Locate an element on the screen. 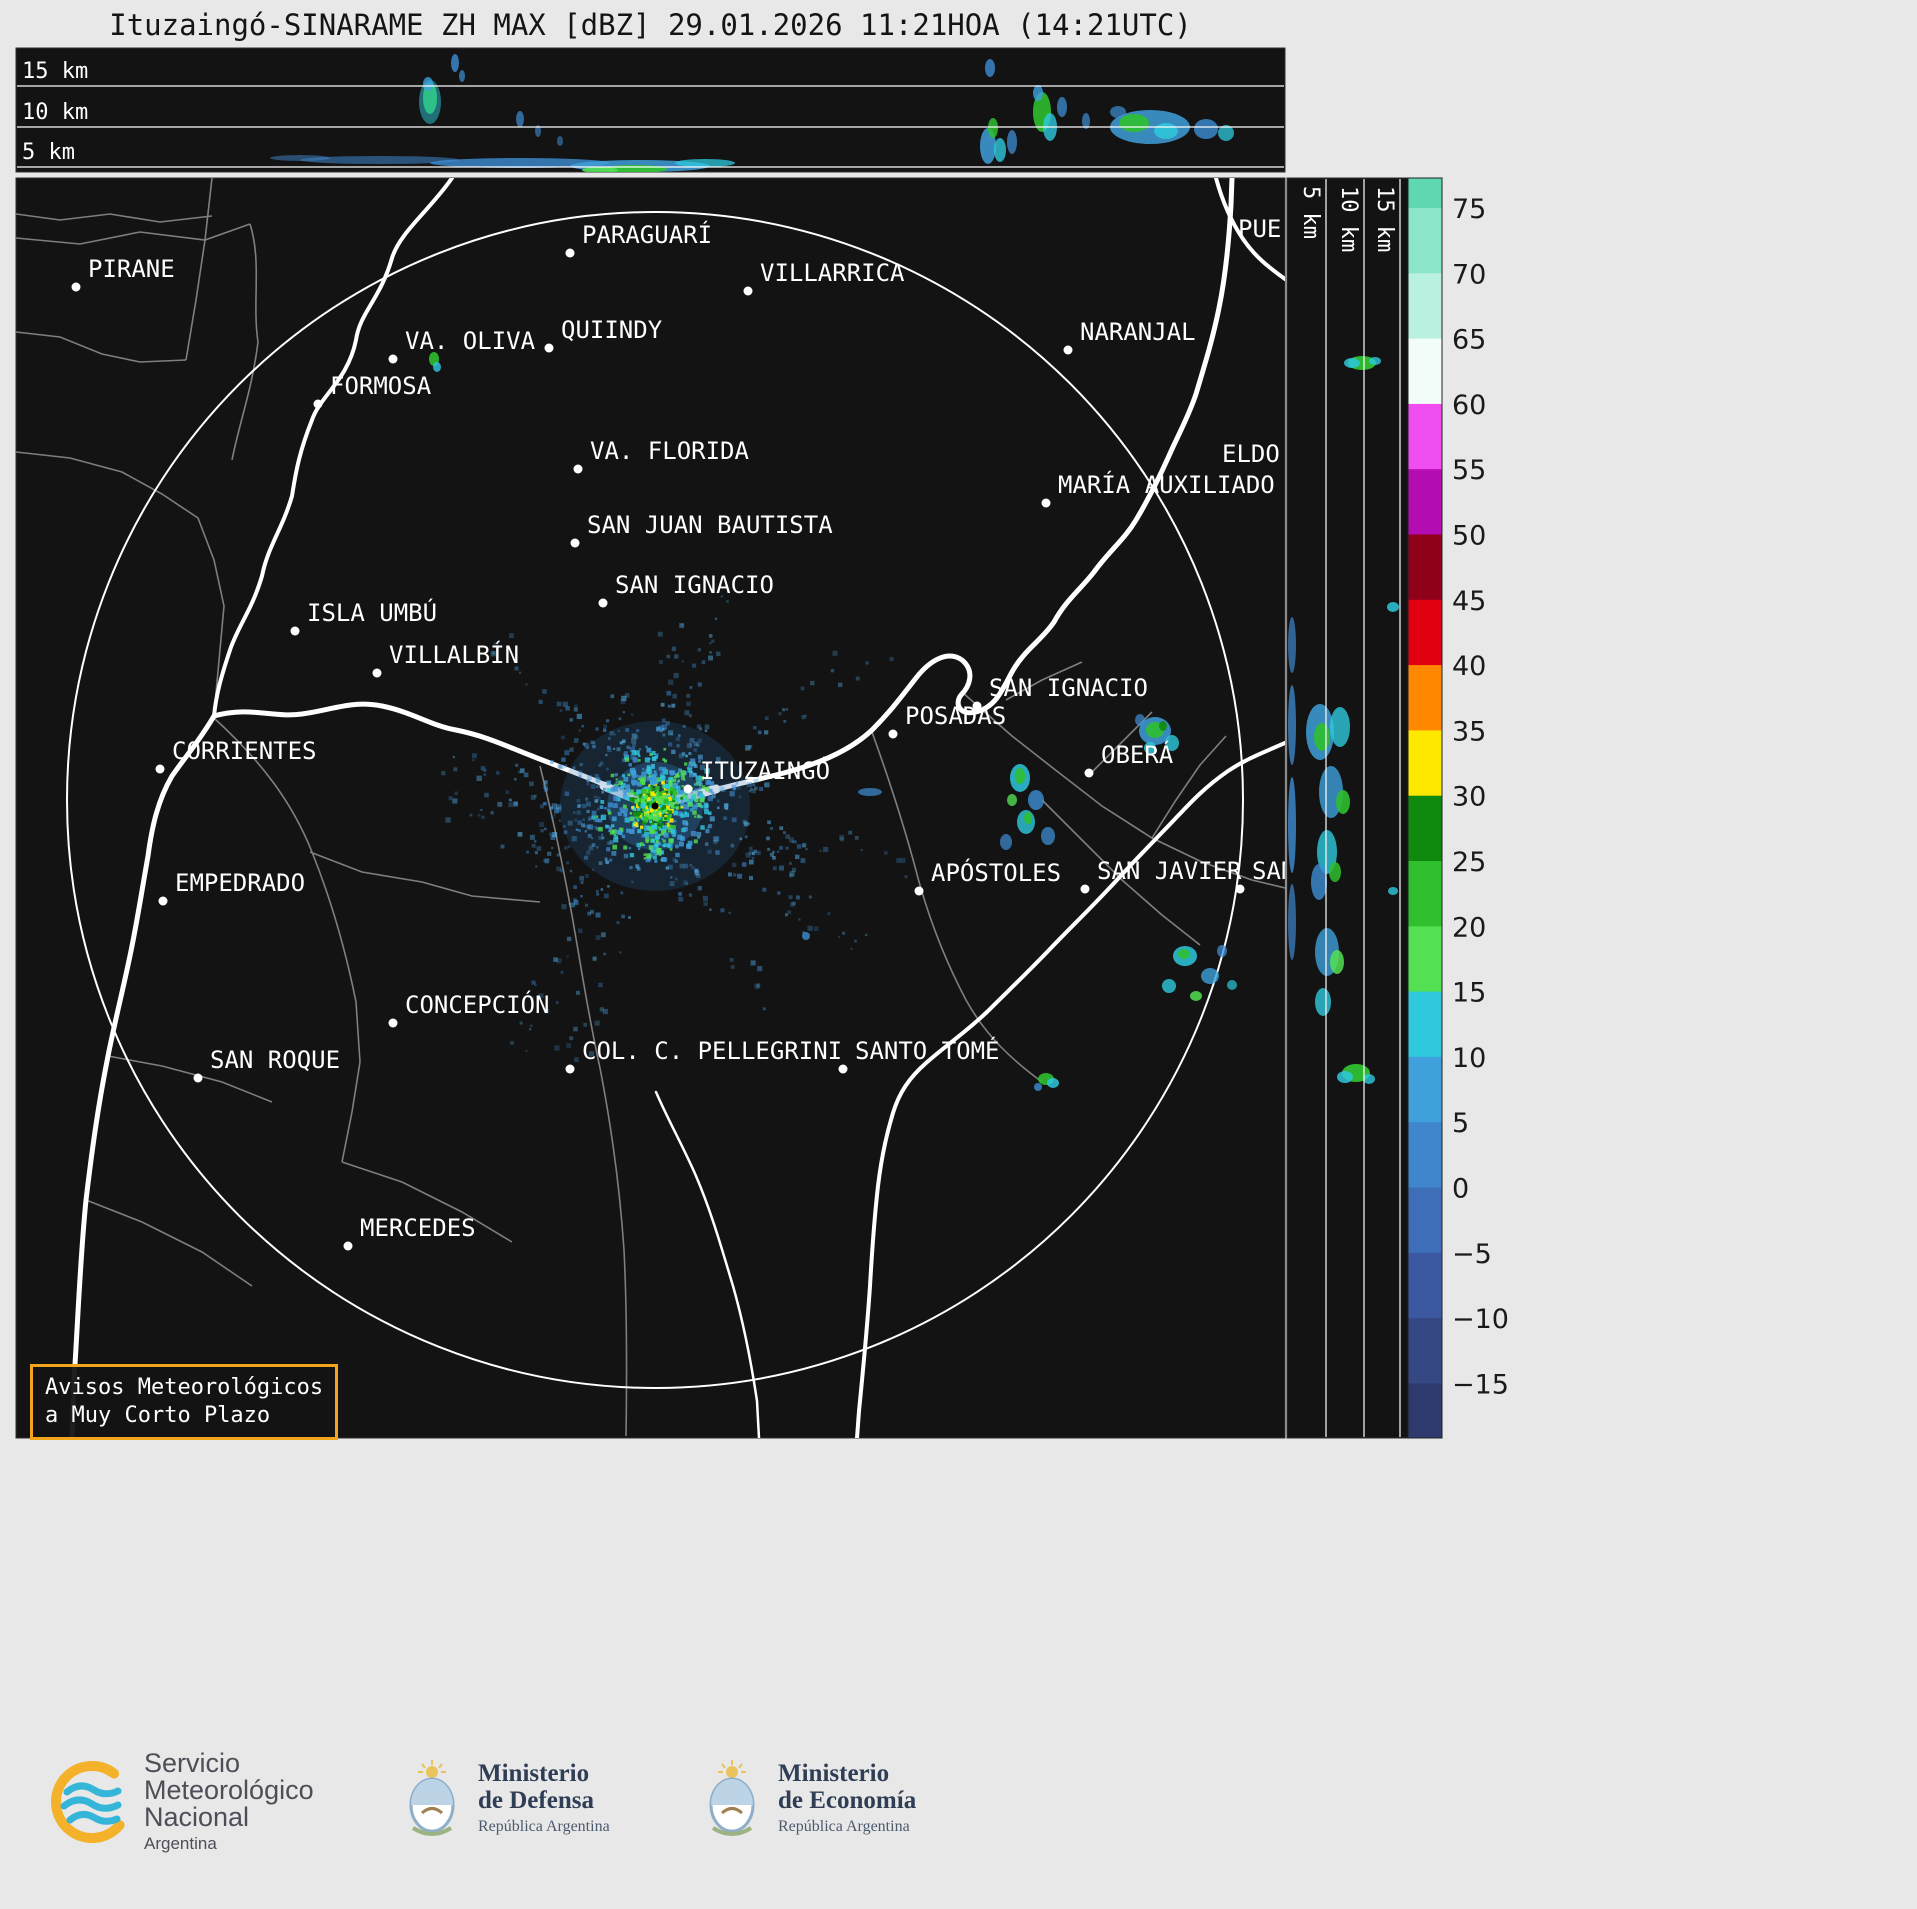  colorbar-tick: 40 is located at coordinates (1469, 666).